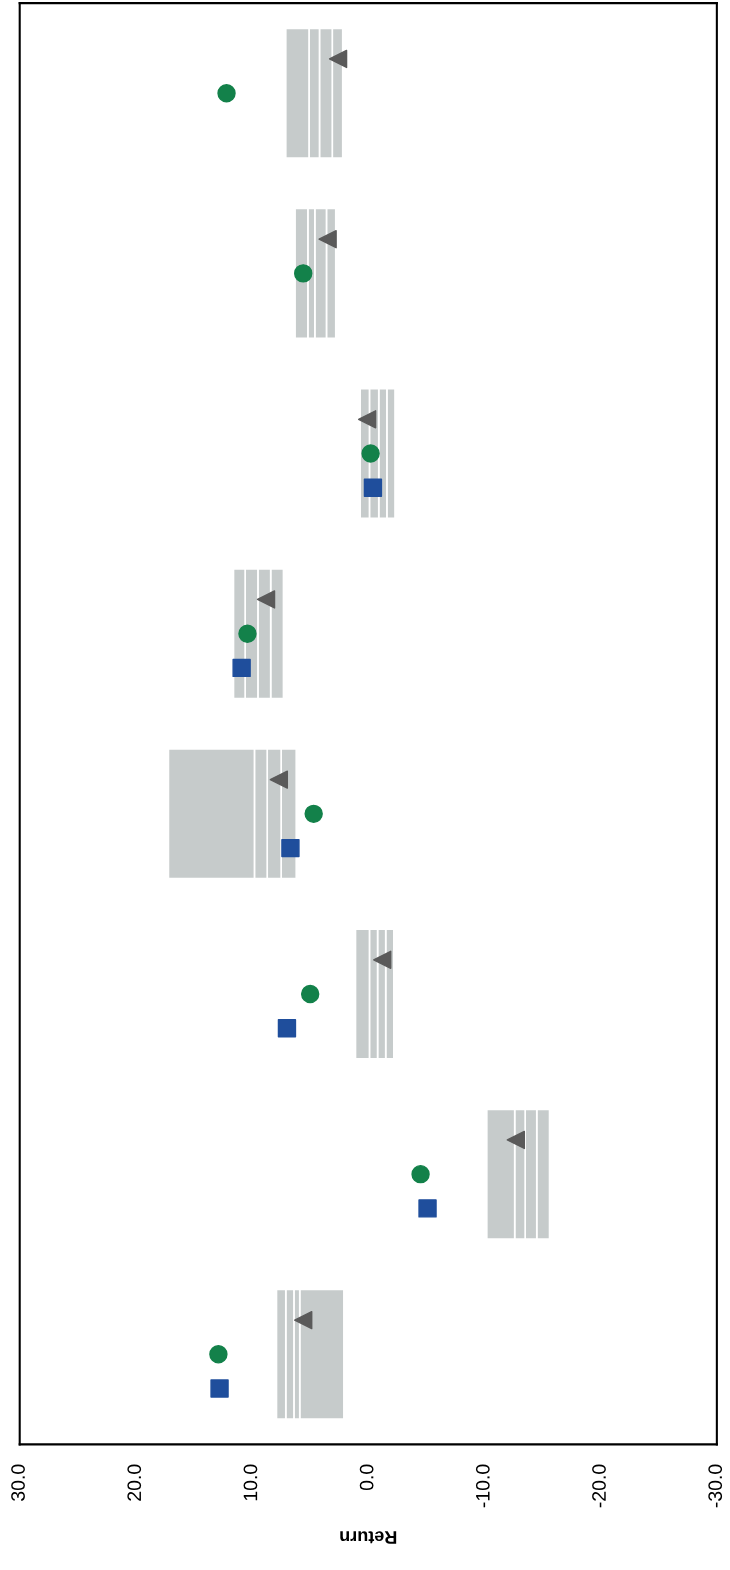  What do you see at coordinates (366, 1477) in the screenshot?
I see `x-tick-label: 0.0` at bounding box center [366, 1477].